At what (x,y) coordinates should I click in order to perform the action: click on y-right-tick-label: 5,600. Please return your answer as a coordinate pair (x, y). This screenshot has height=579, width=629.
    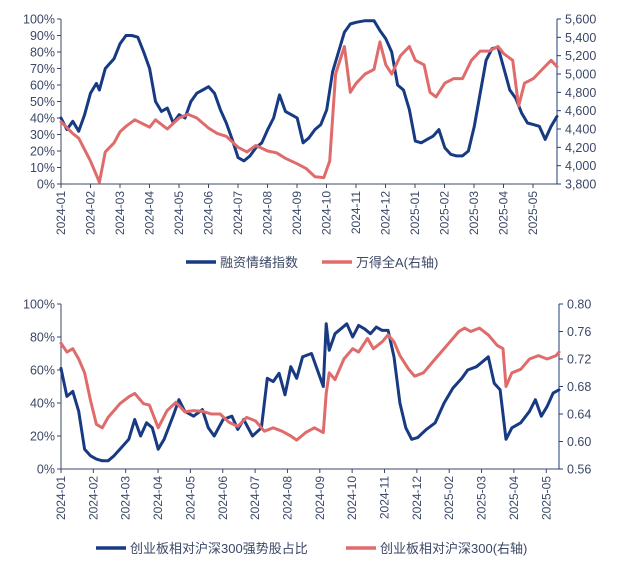
    Looking at the image, I should click on (580, 20).